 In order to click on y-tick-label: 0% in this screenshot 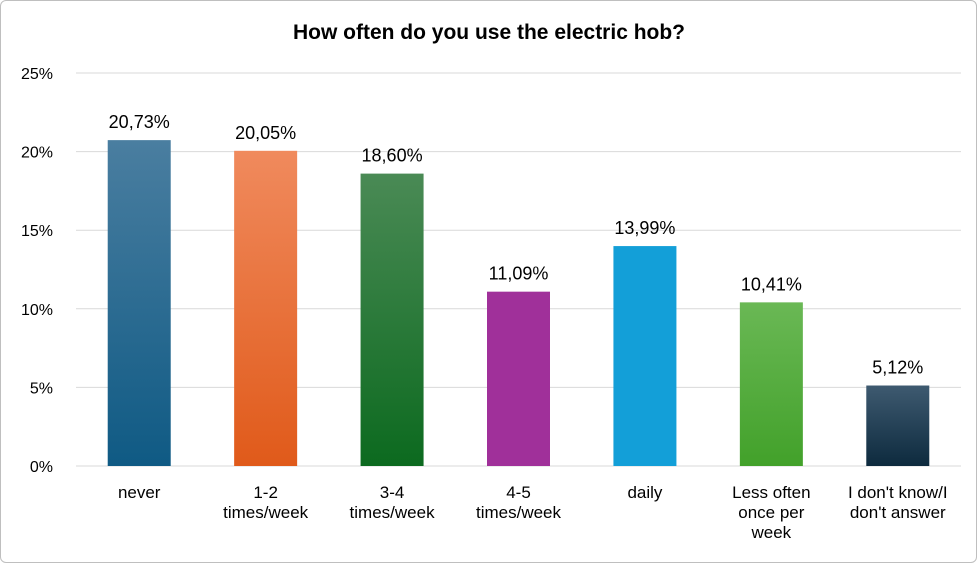, I will do `click(41, 467)`.